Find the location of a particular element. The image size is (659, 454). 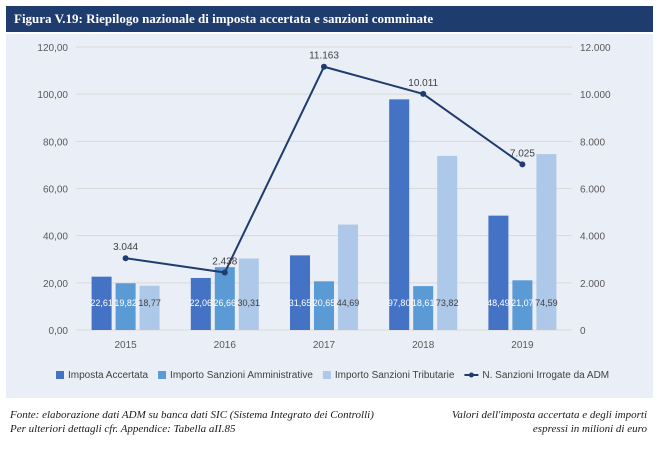

y-right-tick-label: 2.000 is located at coordinates (592, 284).